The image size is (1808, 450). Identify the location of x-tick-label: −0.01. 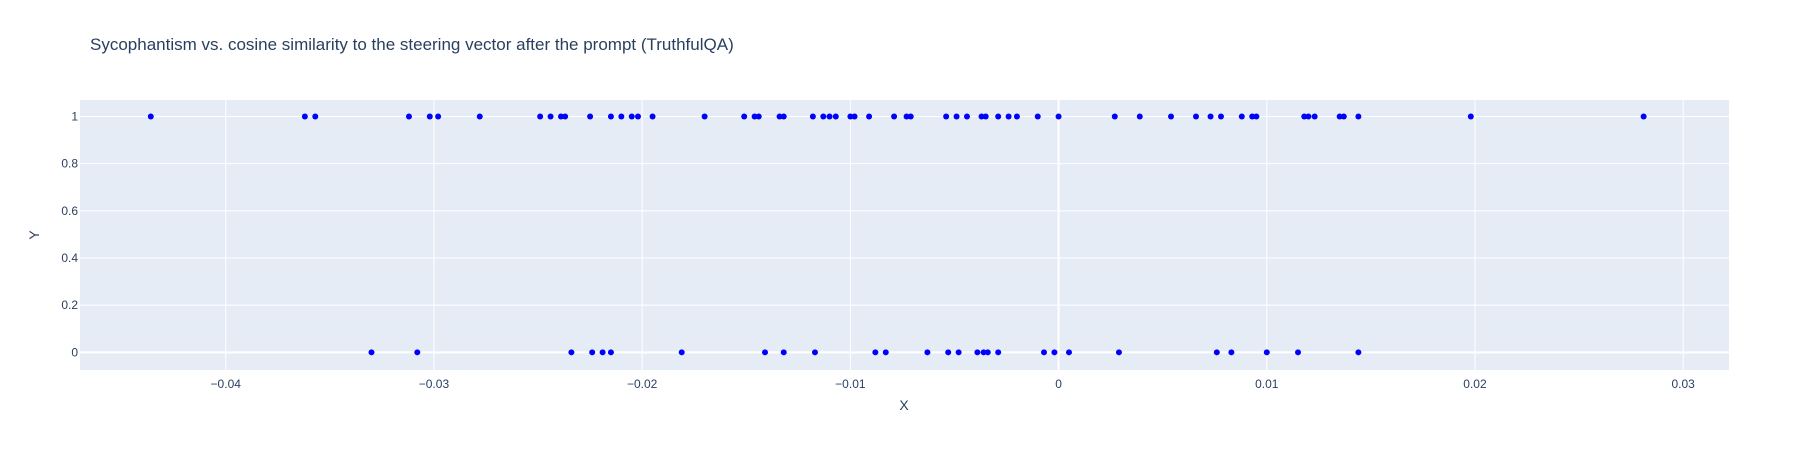
(850, 384).